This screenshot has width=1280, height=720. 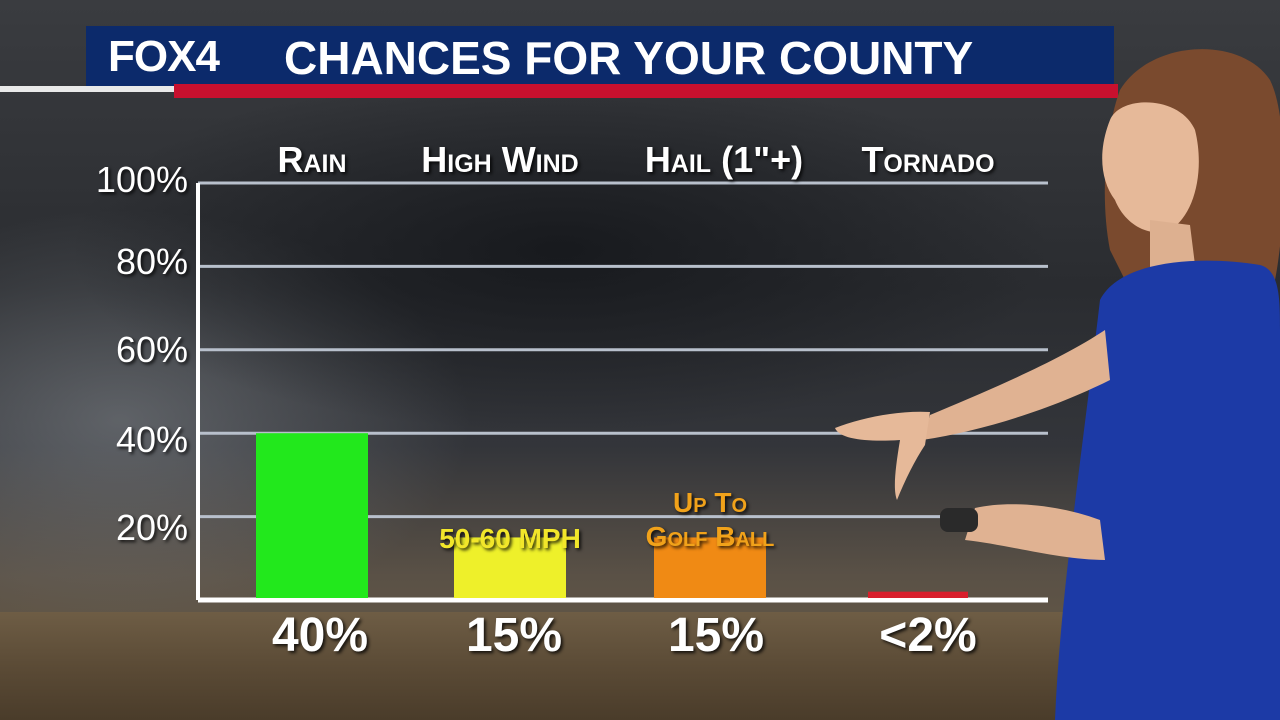 I want to click on y-tick-label-60: 60%, so click(x=151, y=349).